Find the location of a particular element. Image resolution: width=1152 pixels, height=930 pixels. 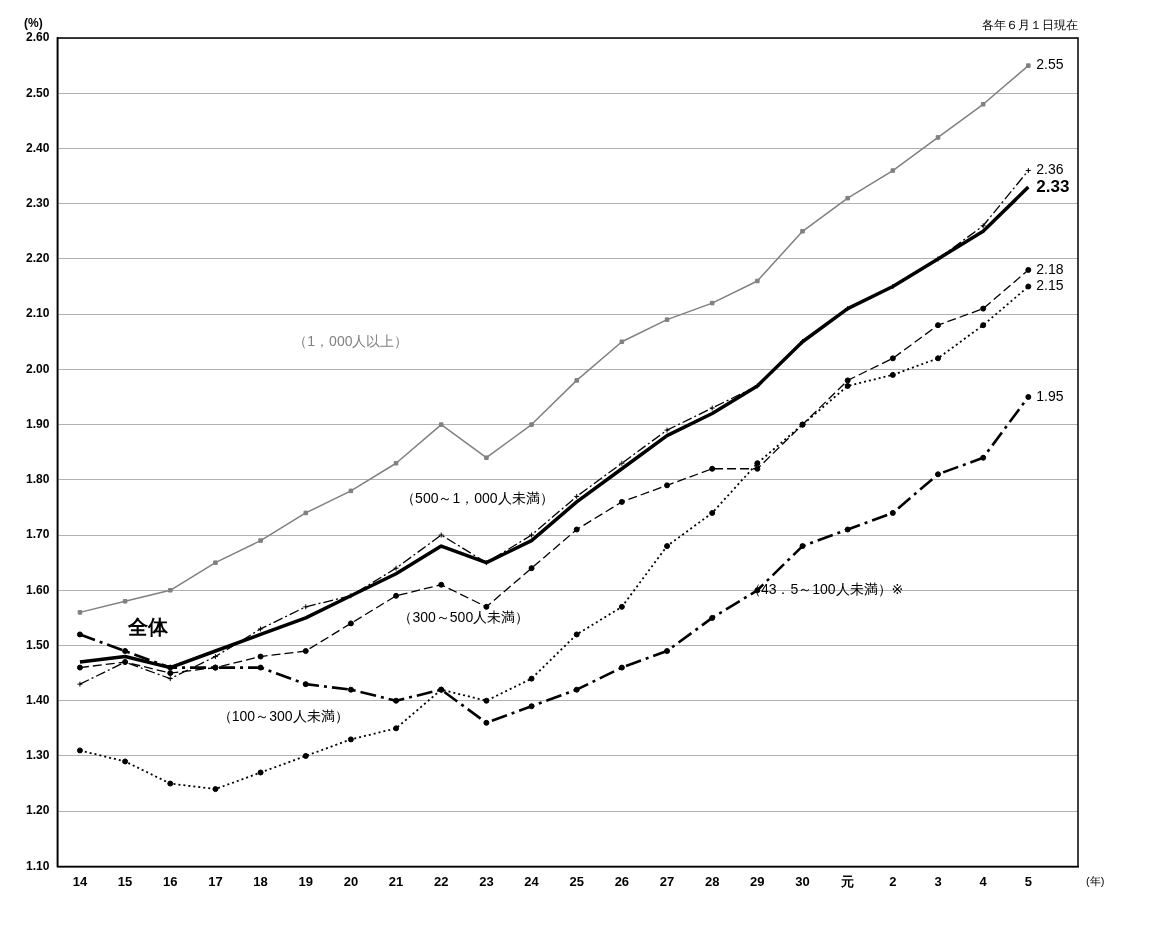

x-tick-label: 19 is located at coordinates (305, 881).